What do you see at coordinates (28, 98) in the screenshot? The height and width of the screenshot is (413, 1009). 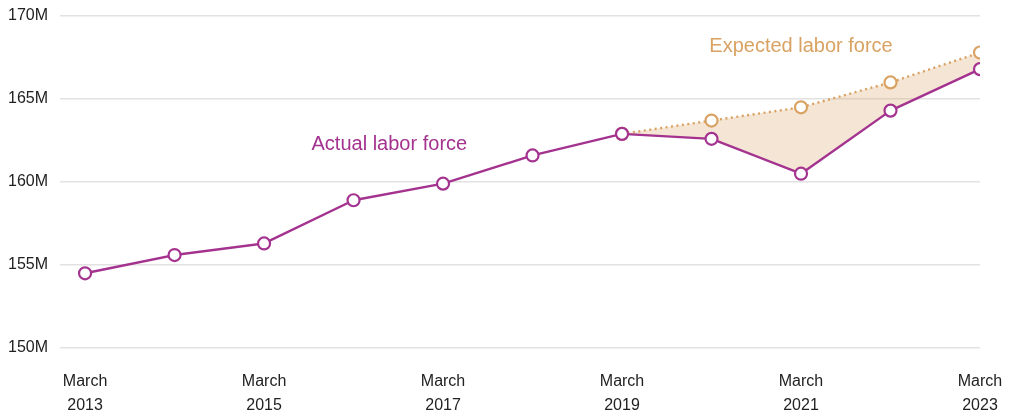 I see `y-tick-label: 165M` at bounding box center [28, 98].